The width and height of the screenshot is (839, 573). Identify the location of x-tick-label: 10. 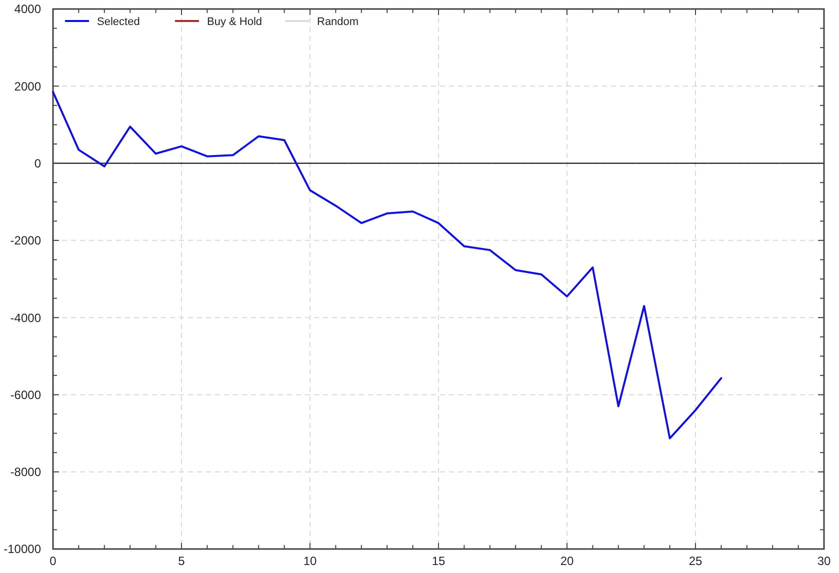
(310, 561).